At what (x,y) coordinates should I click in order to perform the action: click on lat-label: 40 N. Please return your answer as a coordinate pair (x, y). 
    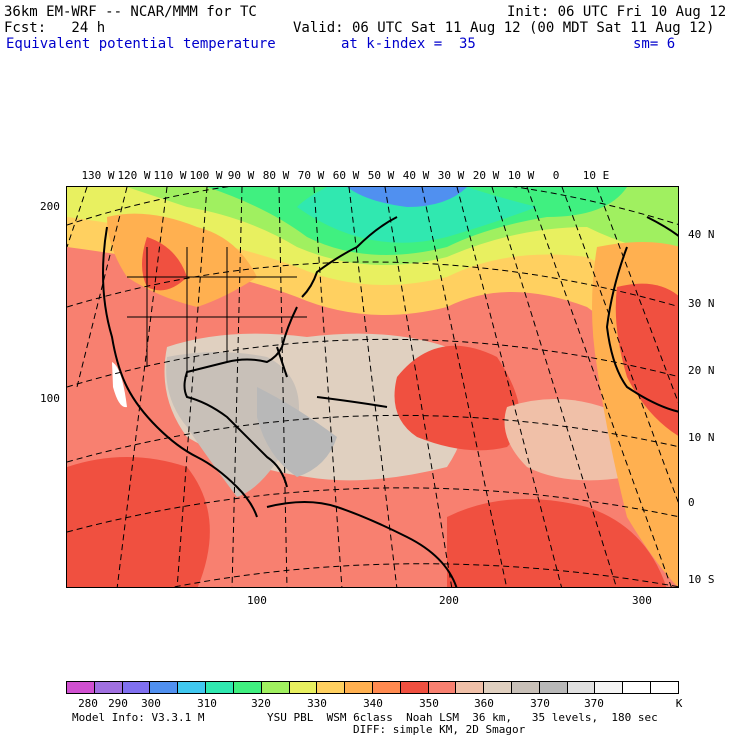
    Looking at the image, I should click on (701, 234).